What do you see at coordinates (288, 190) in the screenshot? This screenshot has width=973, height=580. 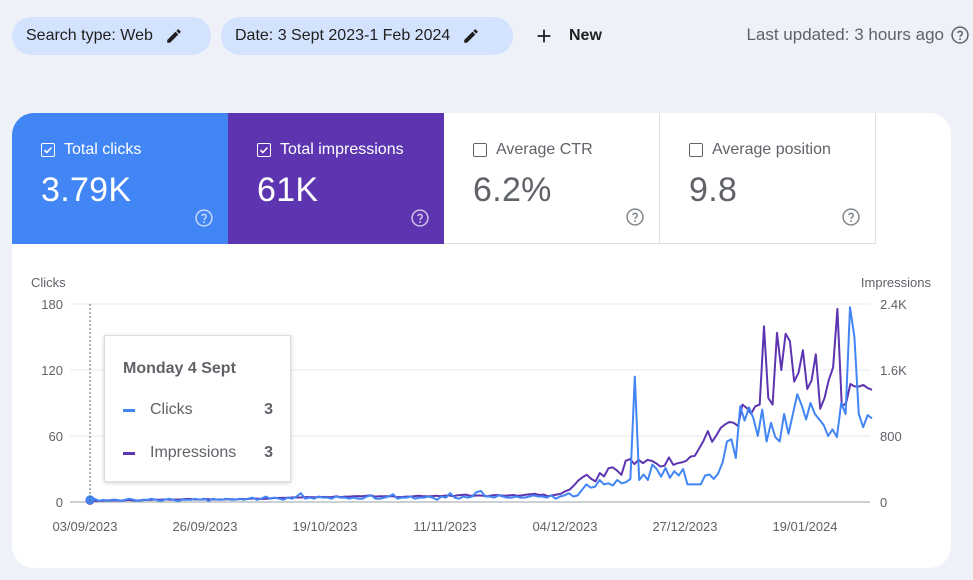 I see `total-impressions-value: 61K` at bounding box center [288, 190].